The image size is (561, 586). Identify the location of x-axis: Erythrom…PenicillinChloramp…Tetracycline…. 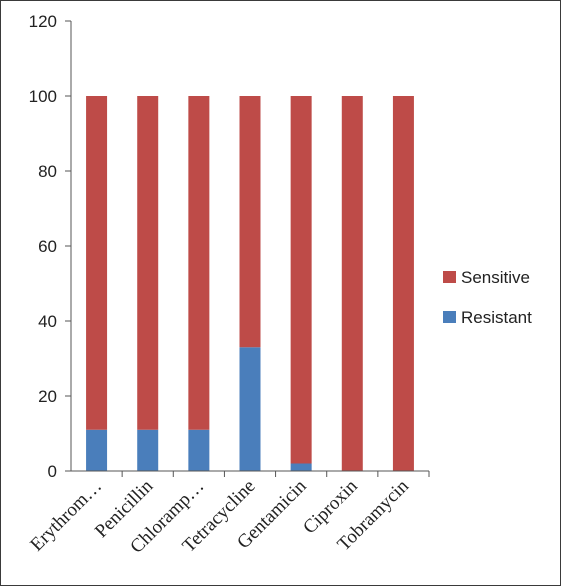
(228, 514).